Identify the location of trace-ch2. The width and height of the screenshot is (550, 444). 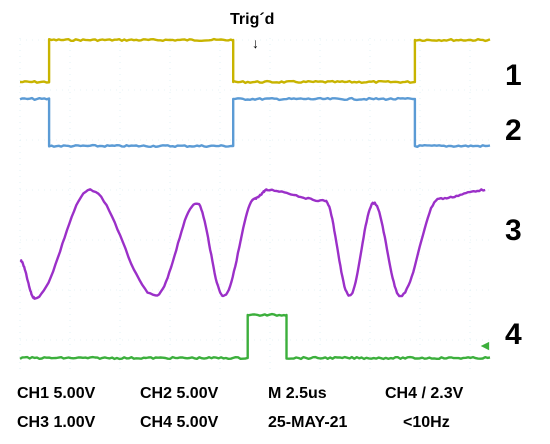
(255, 122).